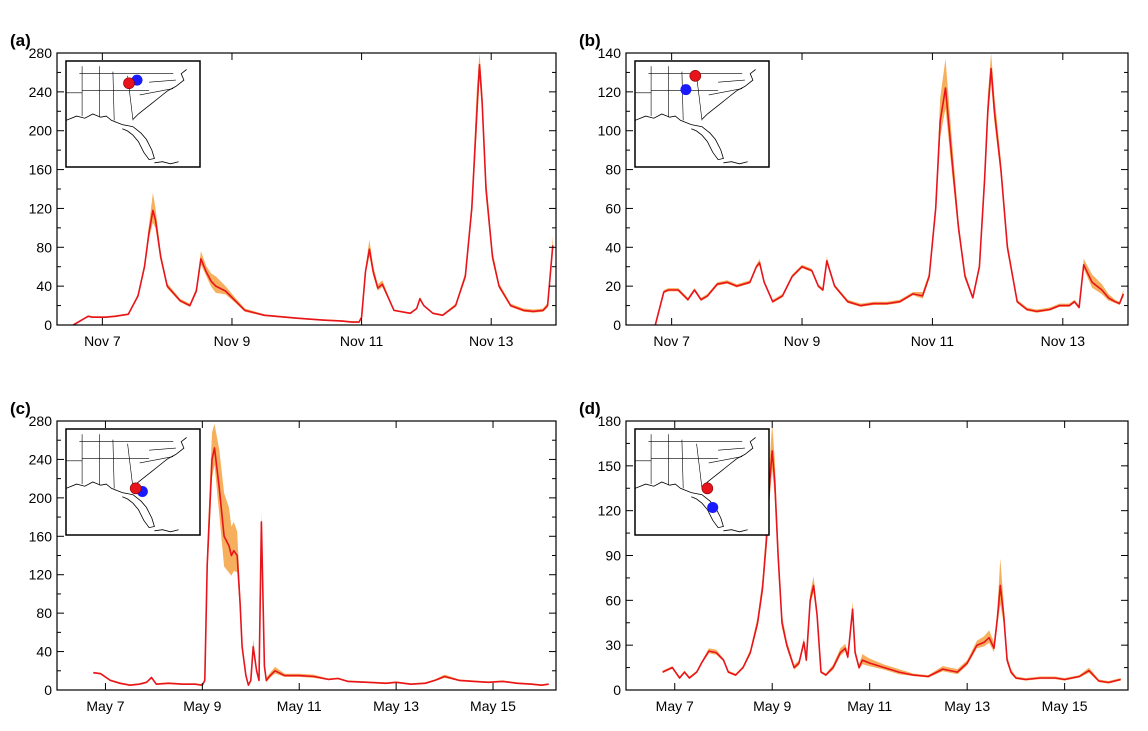  Describe the element at coordinates (610, 466) in the screenshot. I see `y-tick-label: 150` at that location.